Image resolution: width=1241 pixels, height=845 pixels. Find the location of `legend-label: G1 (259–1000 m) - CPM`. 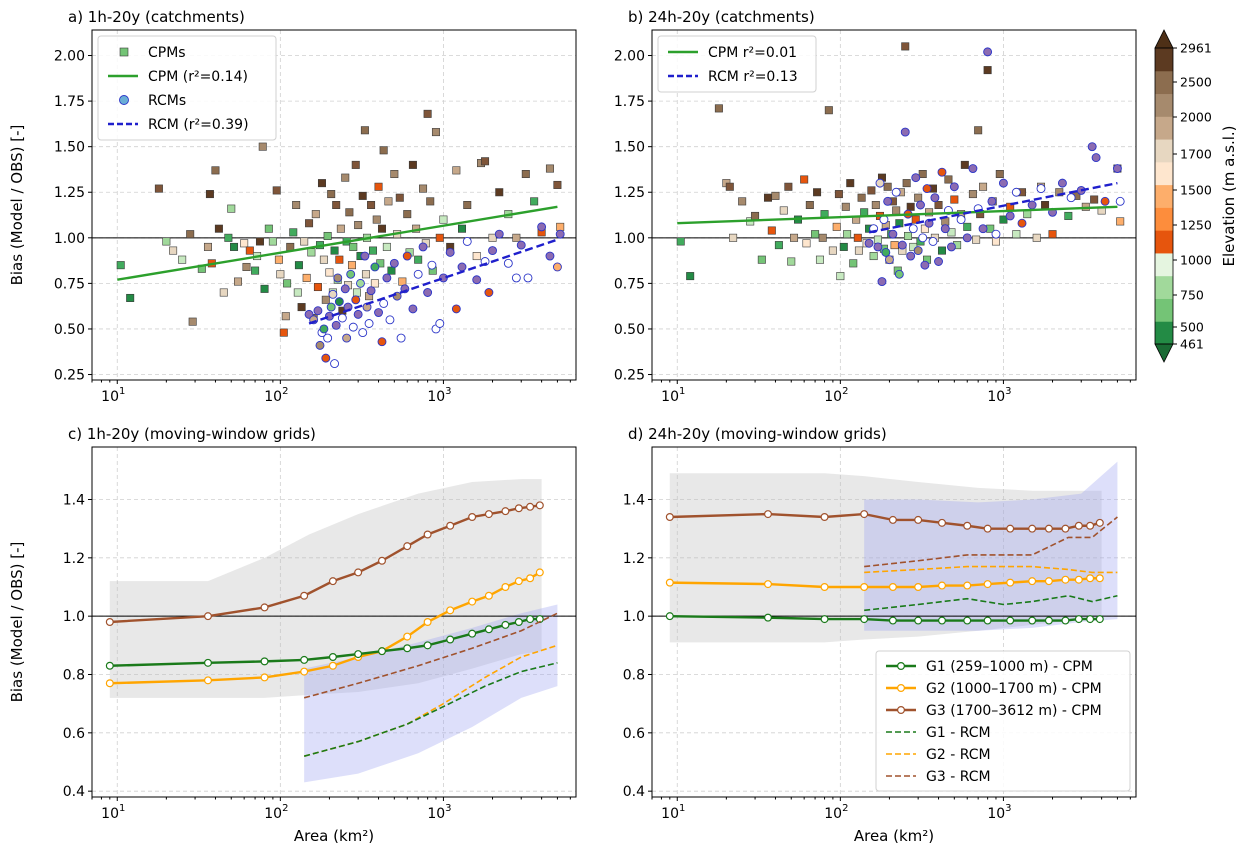

legend-label: G1 (259–1000 m) - CPM is located at coordinates (1009, 667).